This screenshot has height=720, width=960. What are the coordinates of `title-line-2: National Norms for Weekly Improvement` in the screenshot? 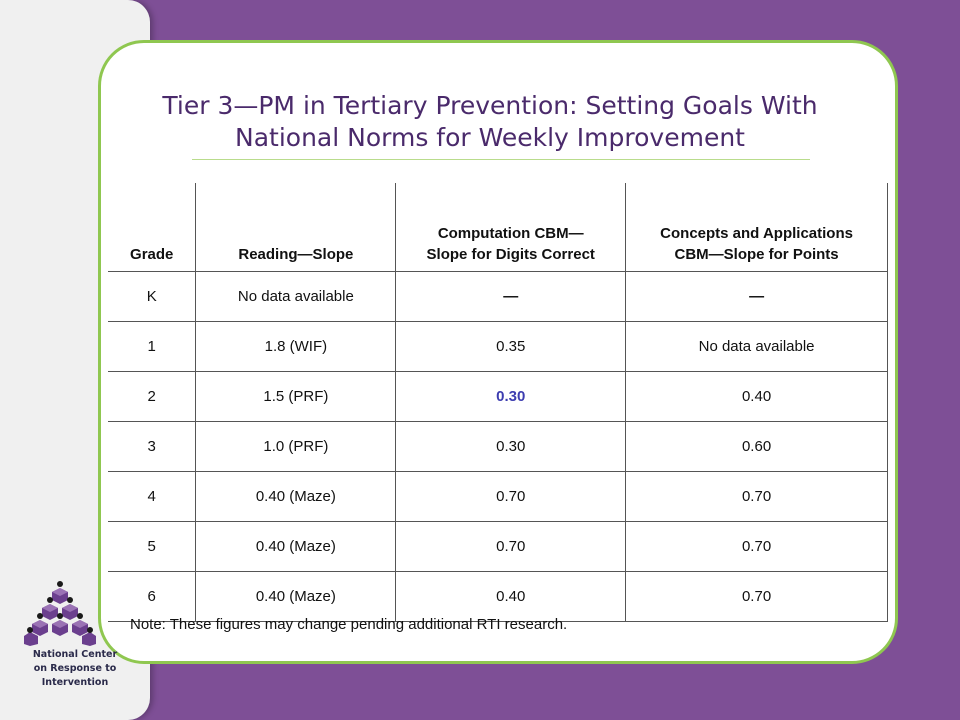 It's located at (490, 137).